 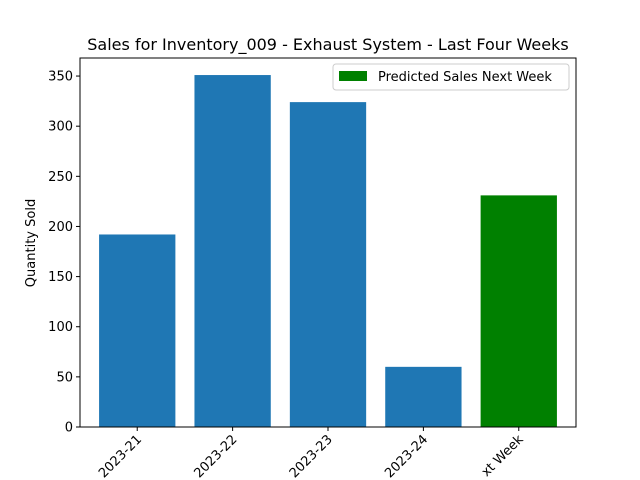 I want to click on legend: Predicted Sales Next Week, so click(x=451, y=77).